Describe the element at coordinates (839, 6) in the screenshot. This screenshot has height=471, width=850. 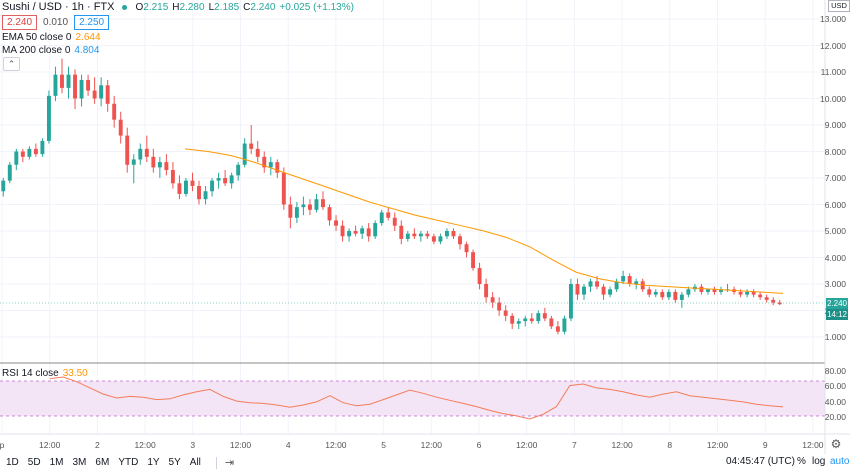
I see `currency-label: USD` at that location.